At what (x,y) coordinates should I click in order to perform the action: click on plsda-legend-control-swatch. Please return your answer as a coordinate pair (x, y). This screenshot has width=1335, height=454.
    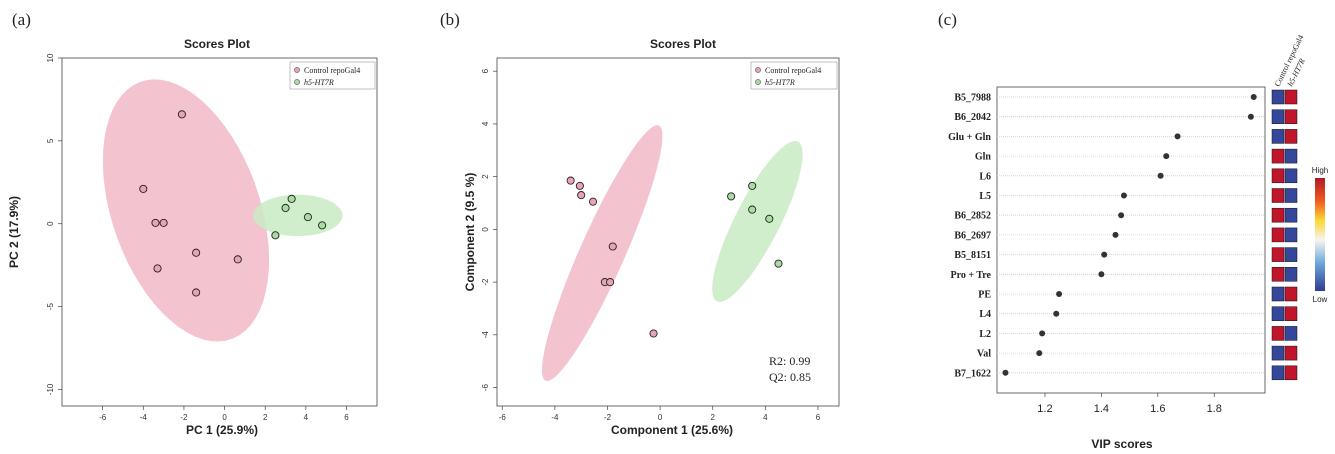
    Looking at the image, I should click on (758, 70).